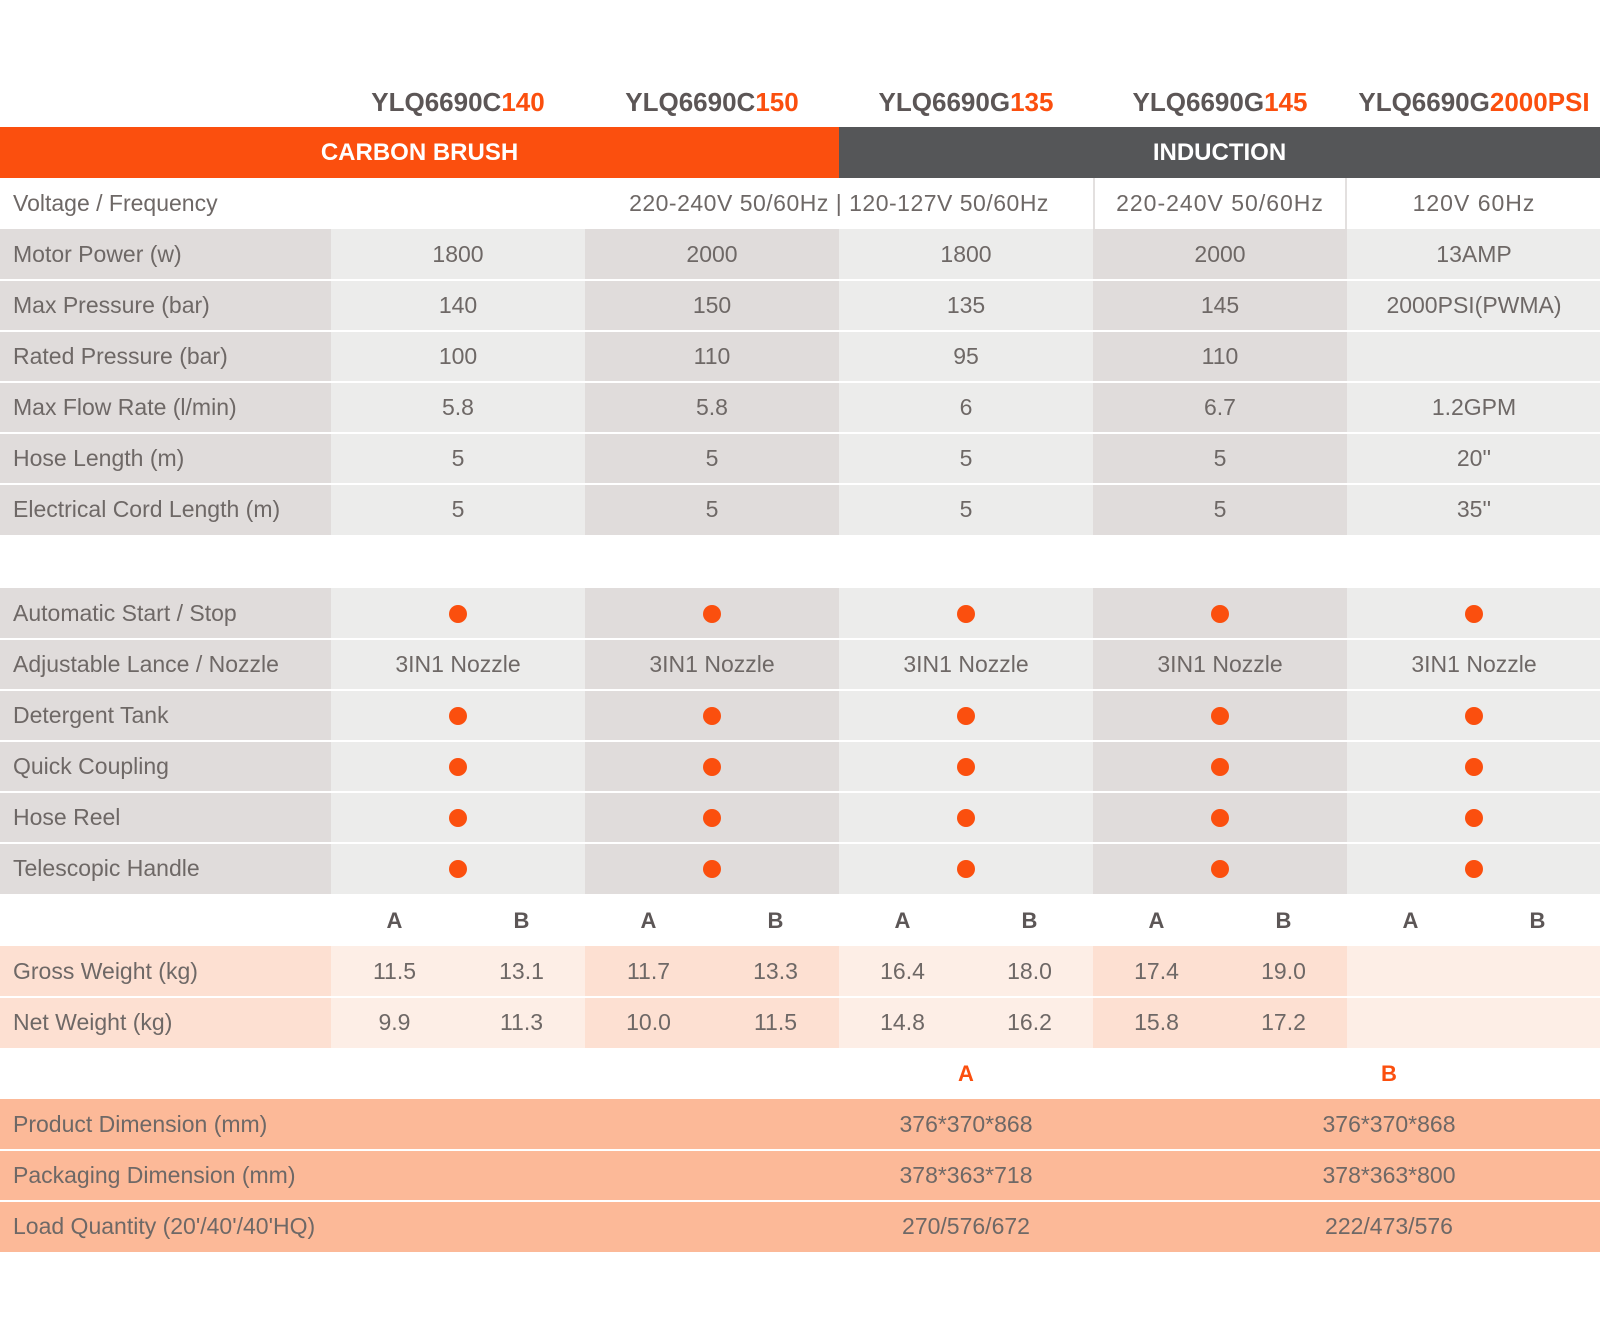  Describe the element at coordinates (458, 102) in the screenshot. I see `model-header: YLQ6690C 140` at that location.